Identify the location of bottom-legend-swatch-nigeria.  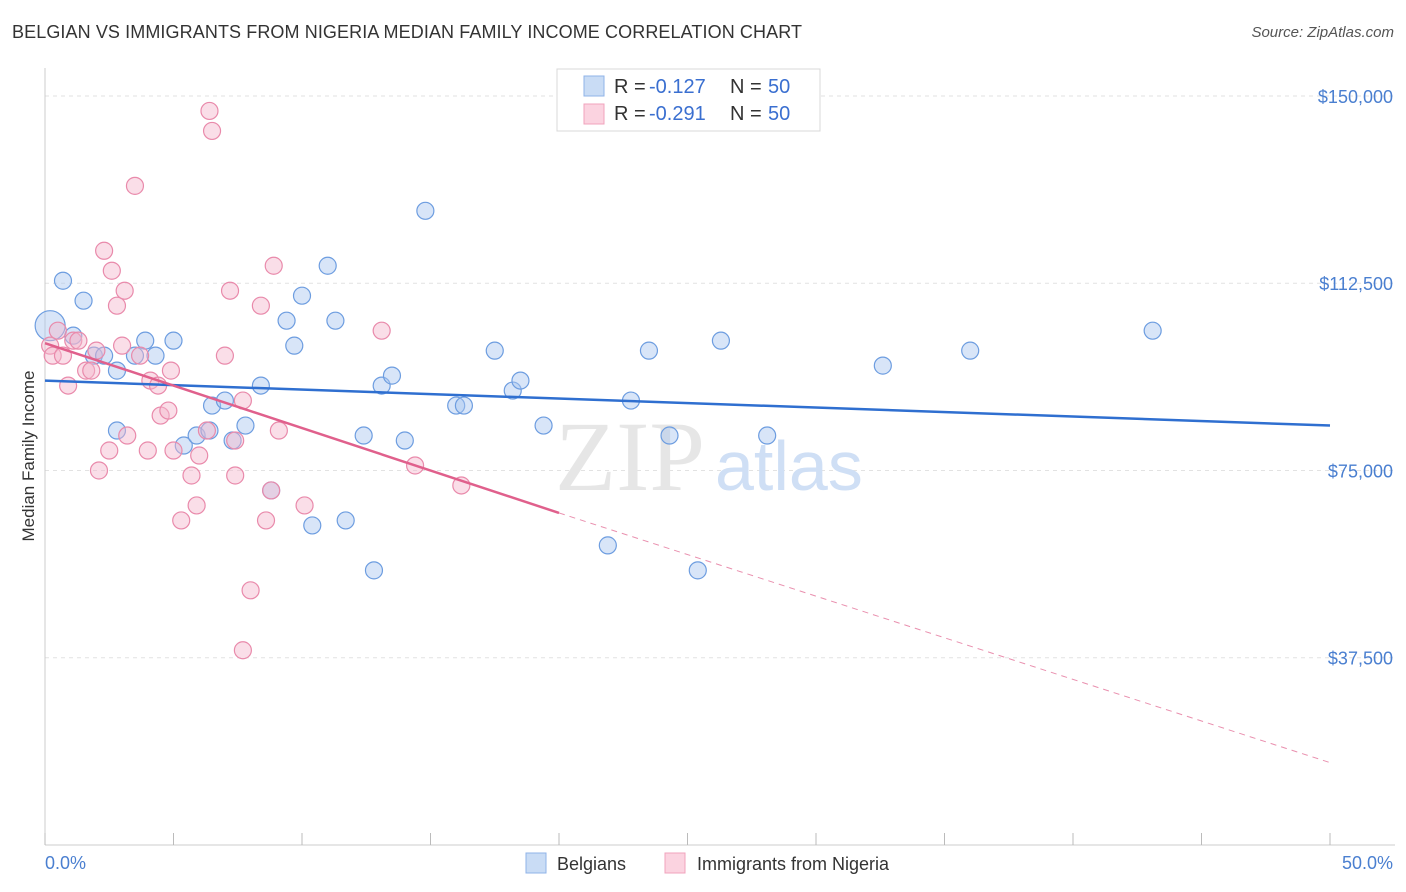
(675, 863).